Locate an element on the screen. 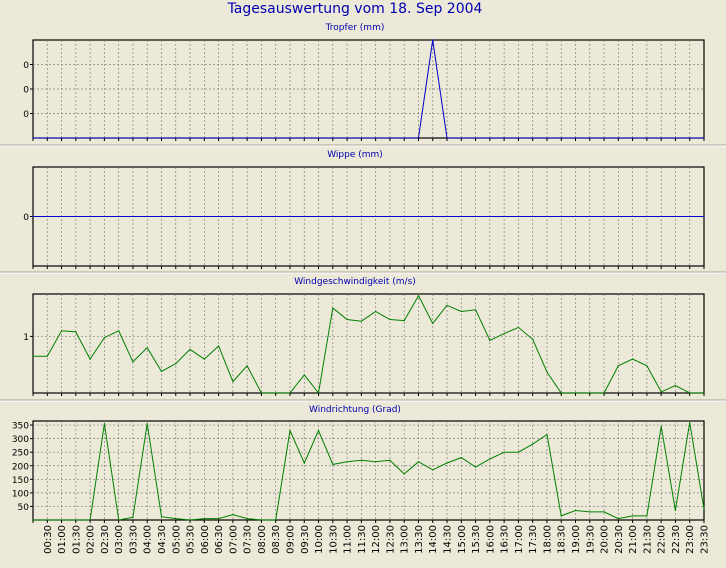 This screenshot has width=726, height=568. x-tick-label: 11:00 is located at coordinates (348, 539).